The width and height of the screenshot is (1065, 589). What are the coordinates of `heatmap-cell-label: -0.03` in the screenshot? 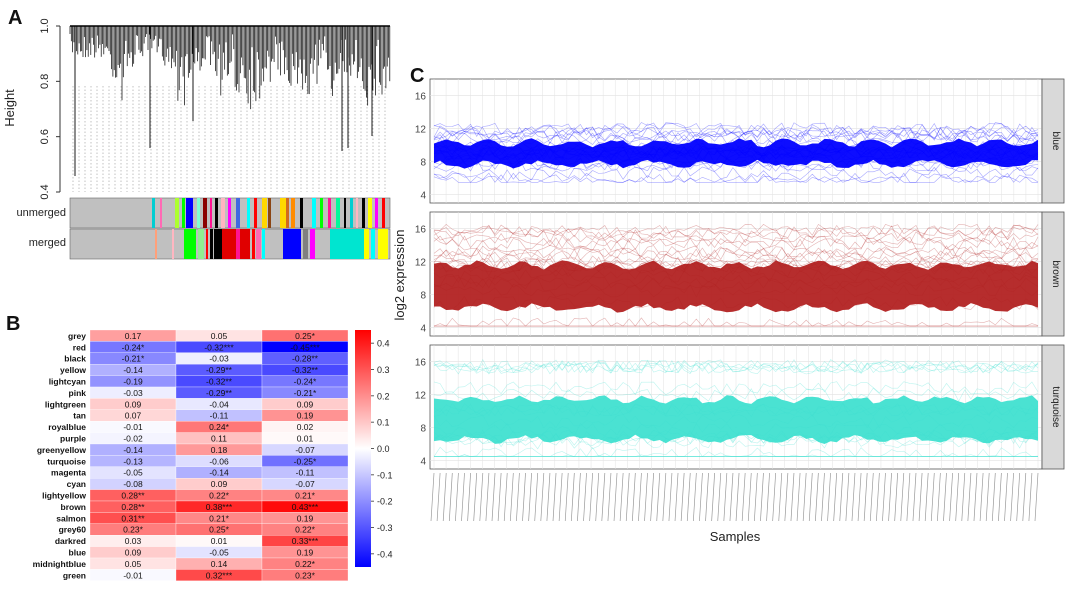 It's located at (219, 359).